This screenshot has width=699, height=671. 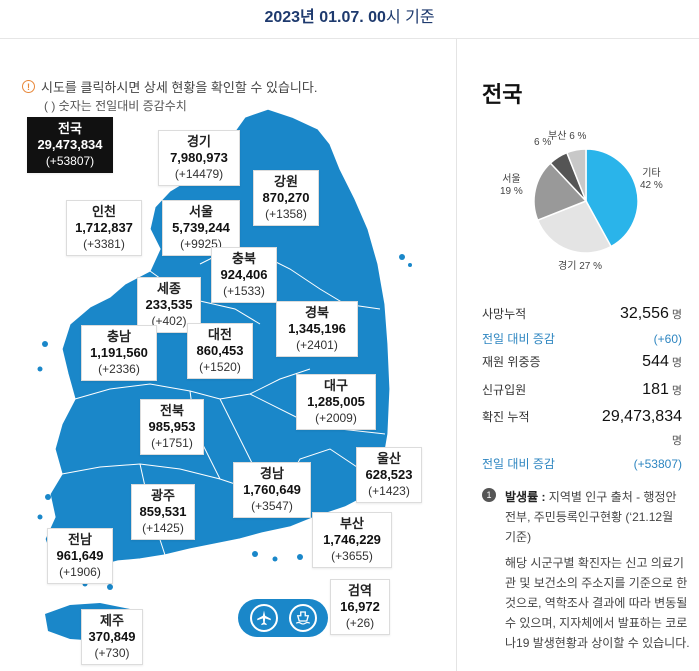 I want to click on region-quarantine: 검역 16,972 (+26), so click(x=360, y=607).